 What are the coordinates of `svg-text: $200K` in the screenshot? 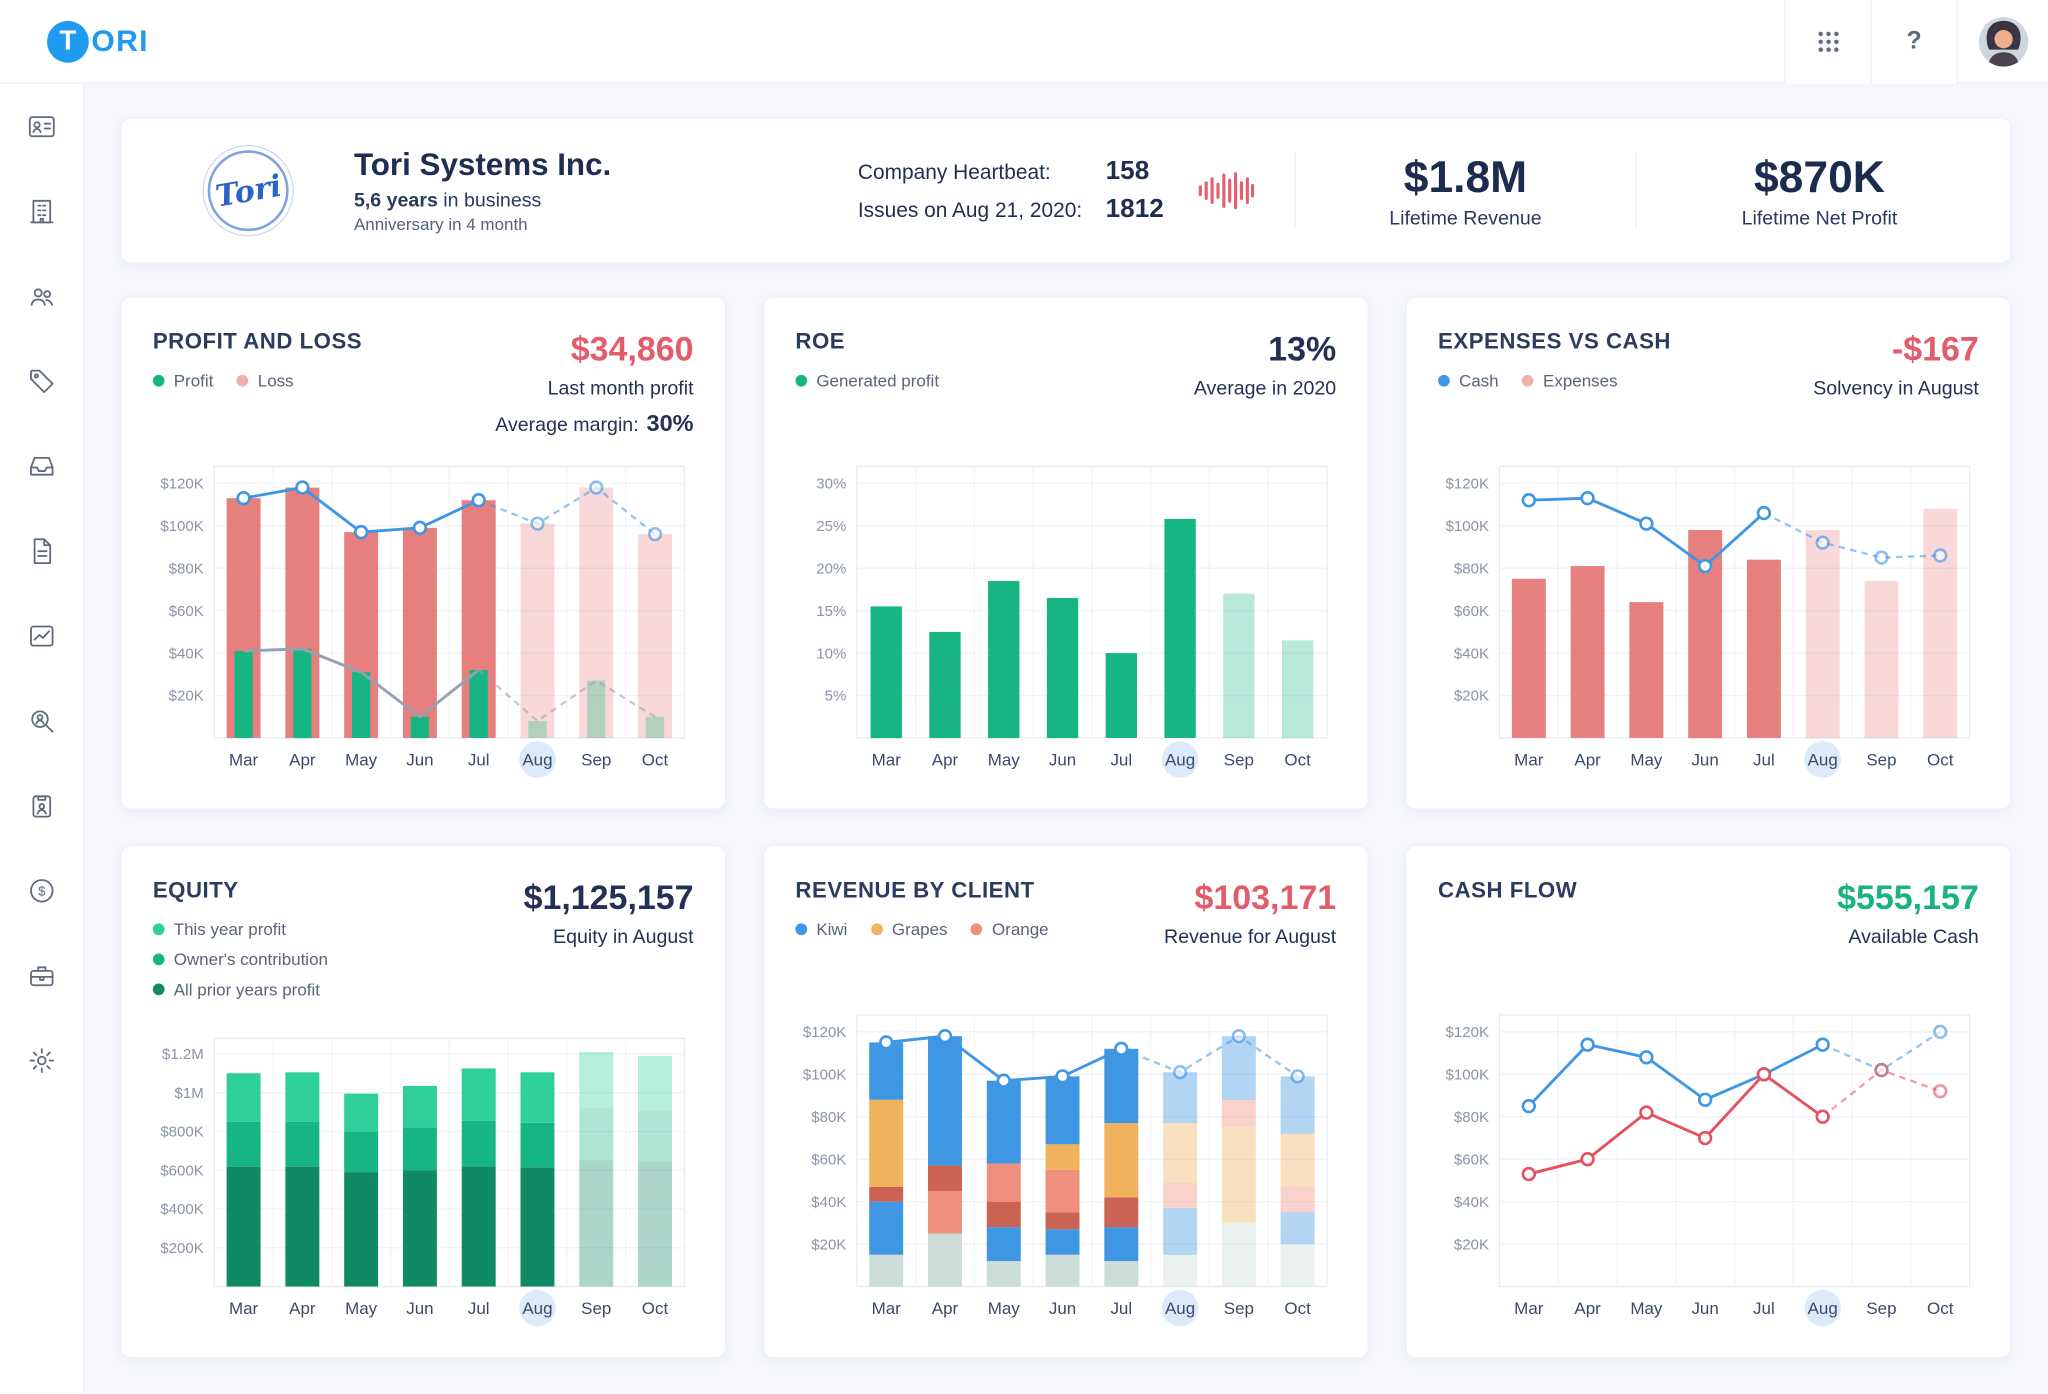 It's located at (181, 1248).